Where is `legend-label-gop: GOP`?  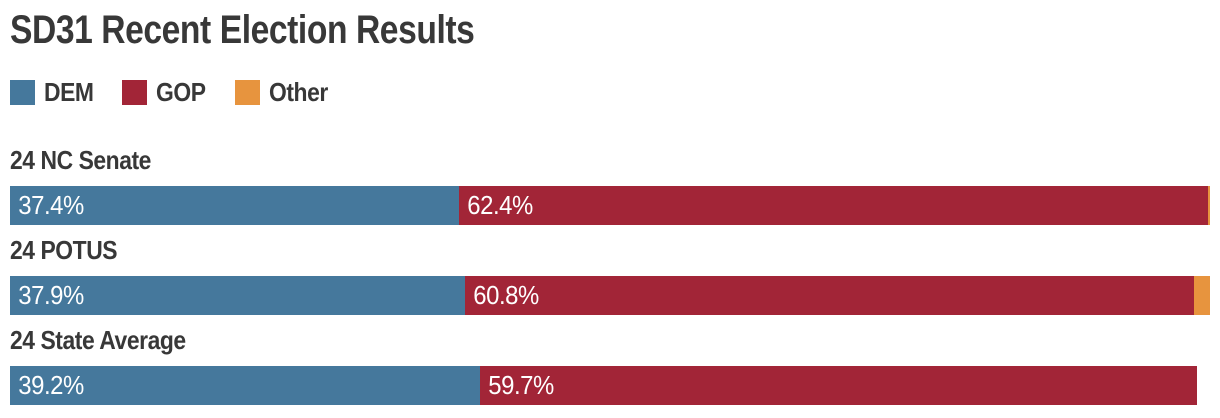 legend-label-gop: GOP is located at coordinates (181, 92).